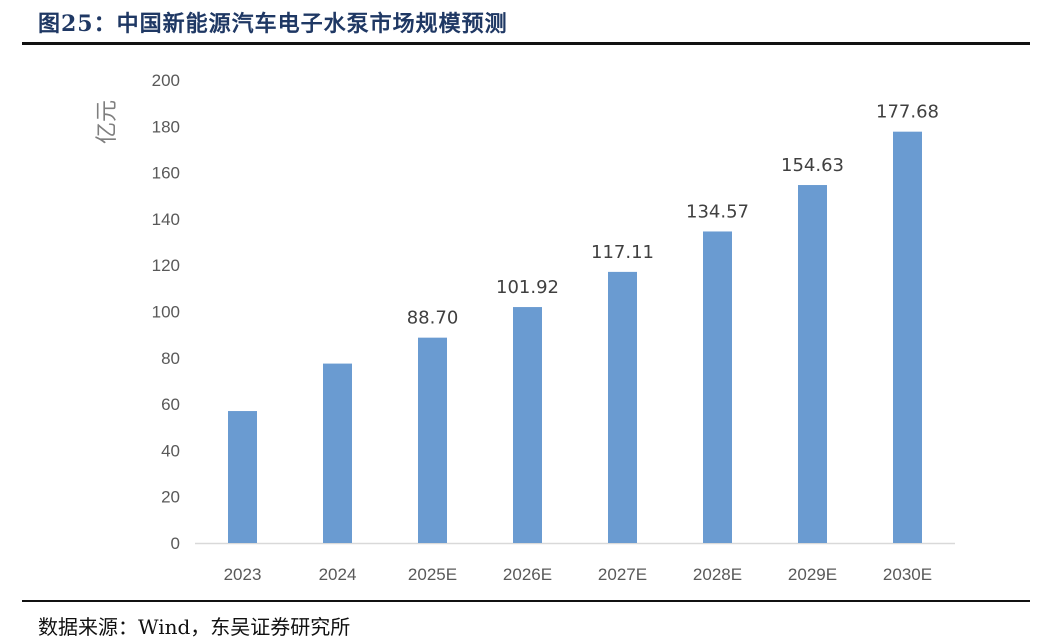 The width and height of the screenshot is (1050, 644). What do you see at coordinates (717, 387) in the screenshot?
I see `bar-2028E` at bounding box center [717, 387].